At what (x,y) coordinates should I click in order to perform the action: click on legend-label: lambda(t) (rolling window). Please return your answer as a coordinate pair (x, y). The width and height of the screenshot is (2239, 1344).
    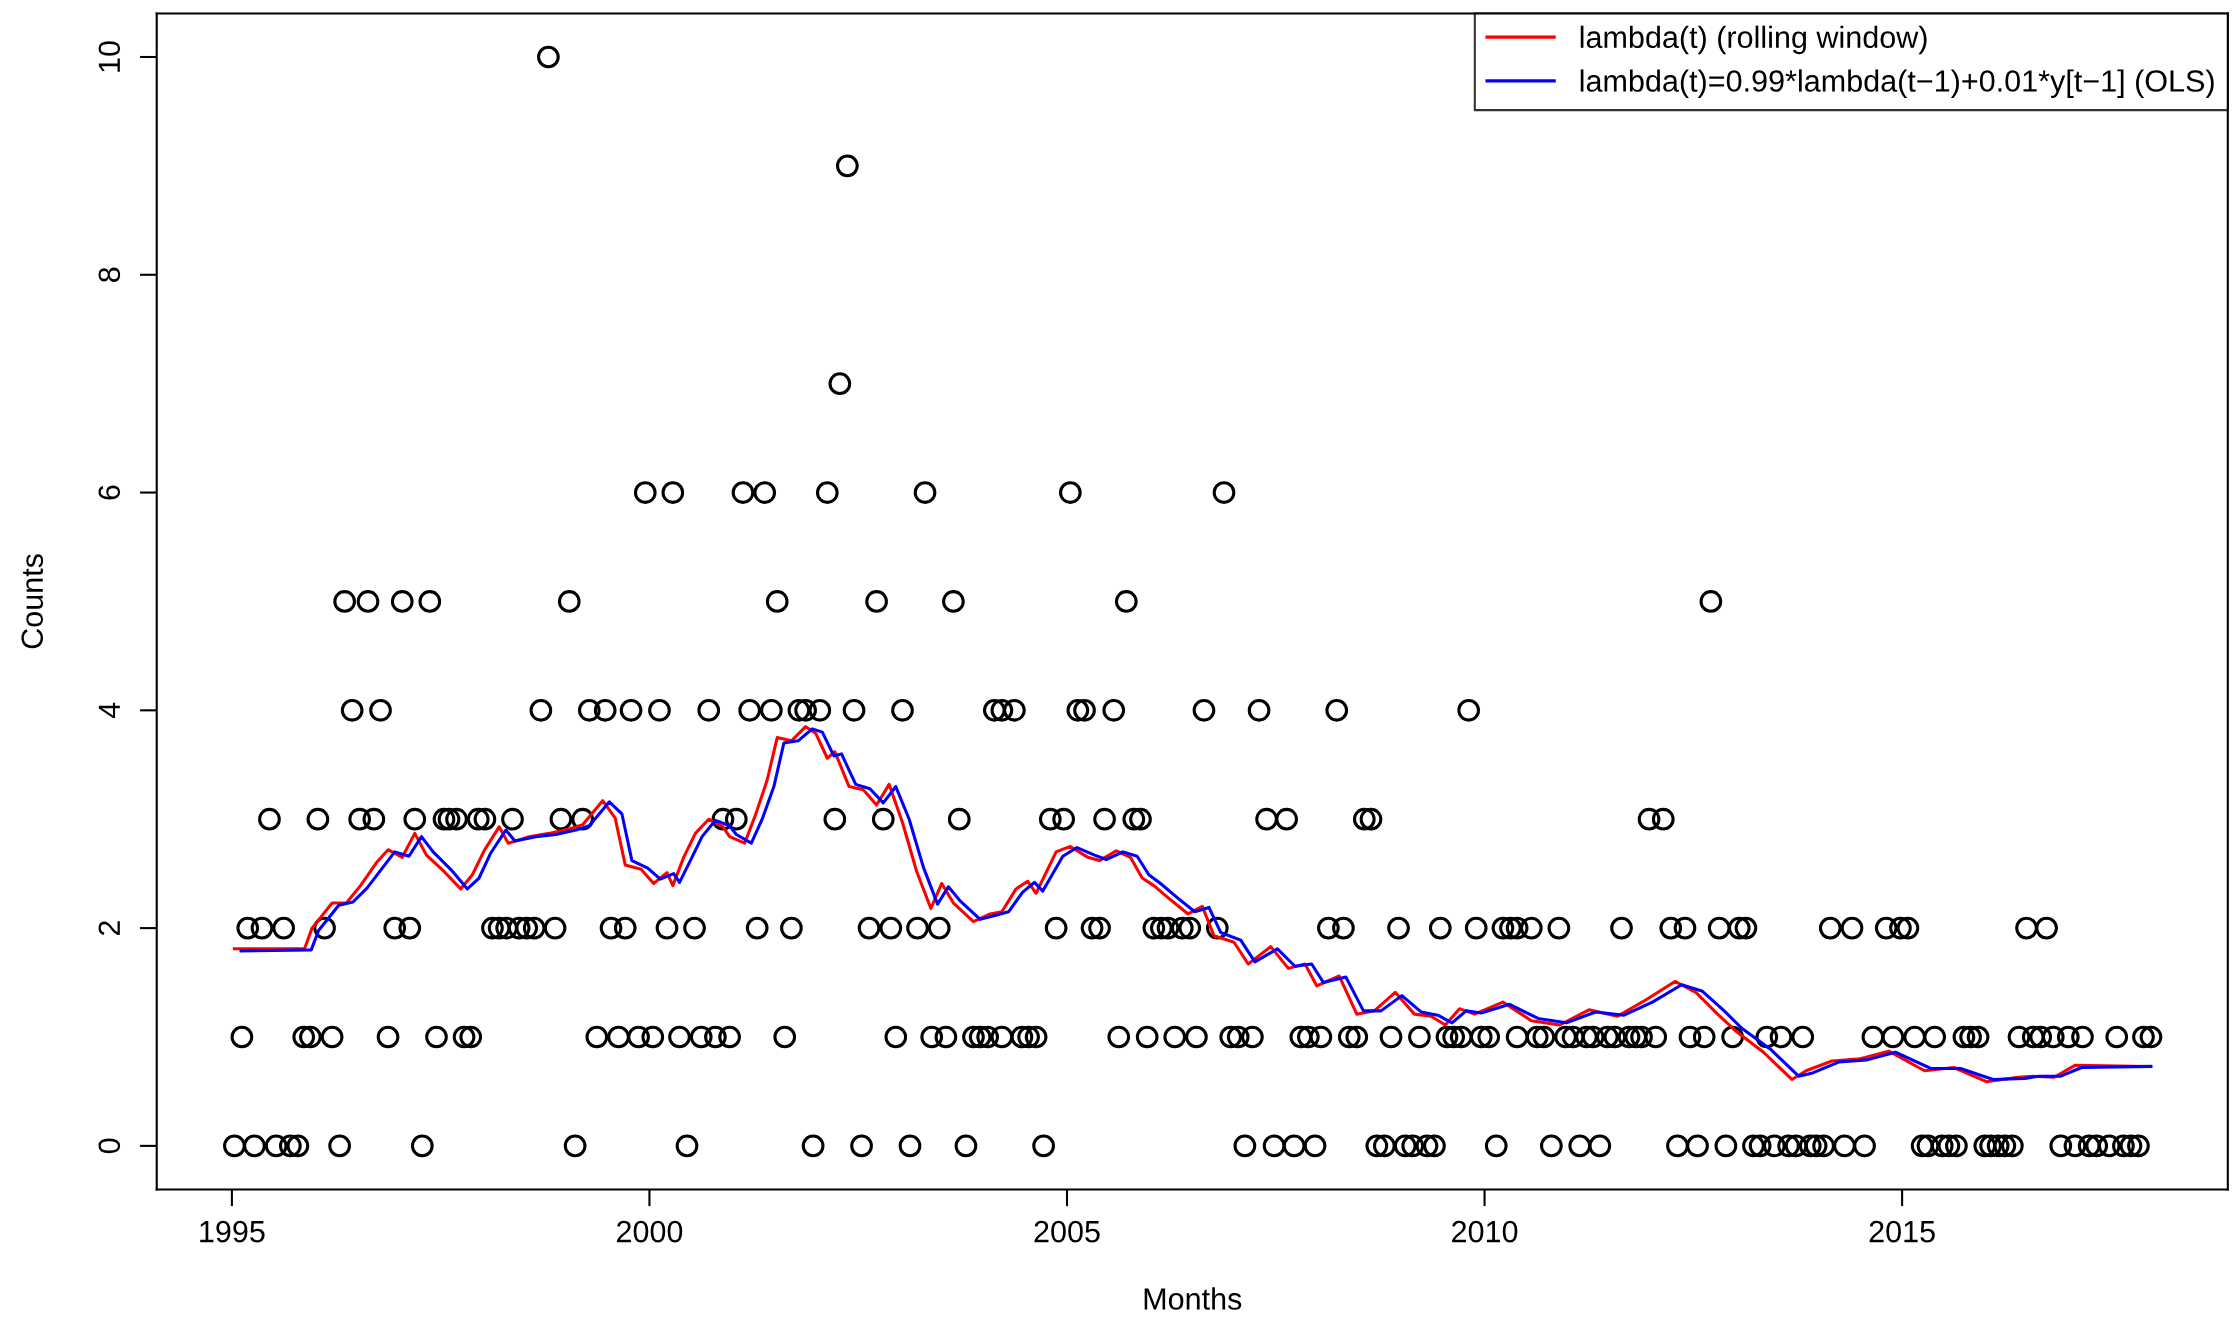
    Looking at the image, I should click on (1753, 40).